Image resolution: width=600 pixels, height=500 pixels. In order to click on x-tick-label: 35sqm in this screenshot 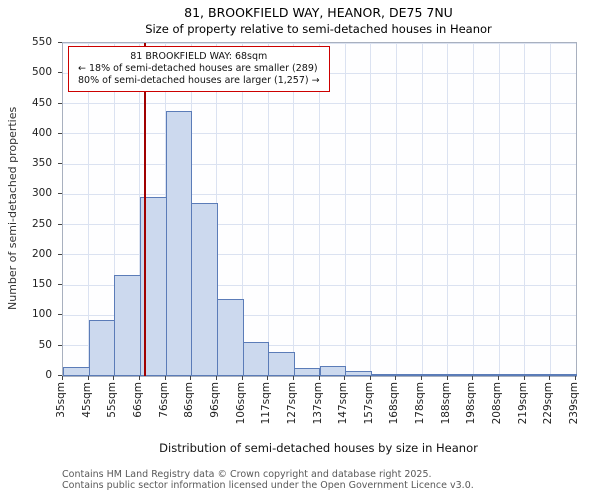, I will do `click(61, 400)`.